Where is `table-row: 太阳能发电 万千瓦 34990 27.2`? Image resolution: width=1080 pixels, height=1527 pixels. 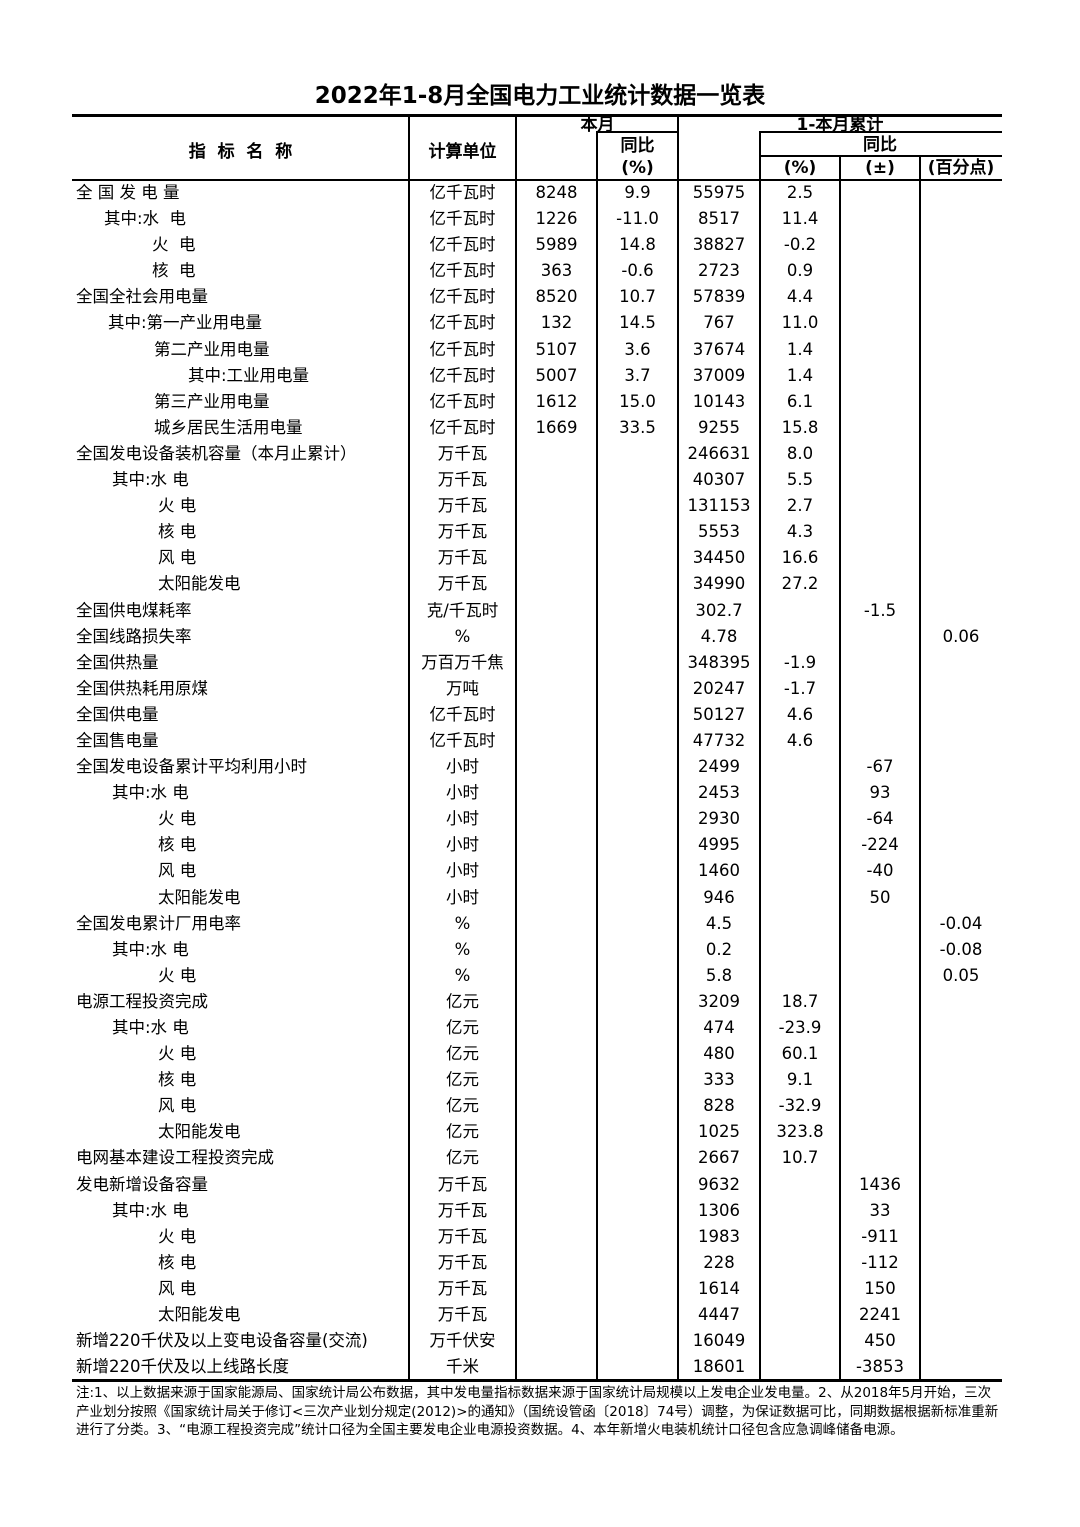
table-row: 太阳能发电 万千瓦 34990 27.2 is located at coordinates (537, 584).